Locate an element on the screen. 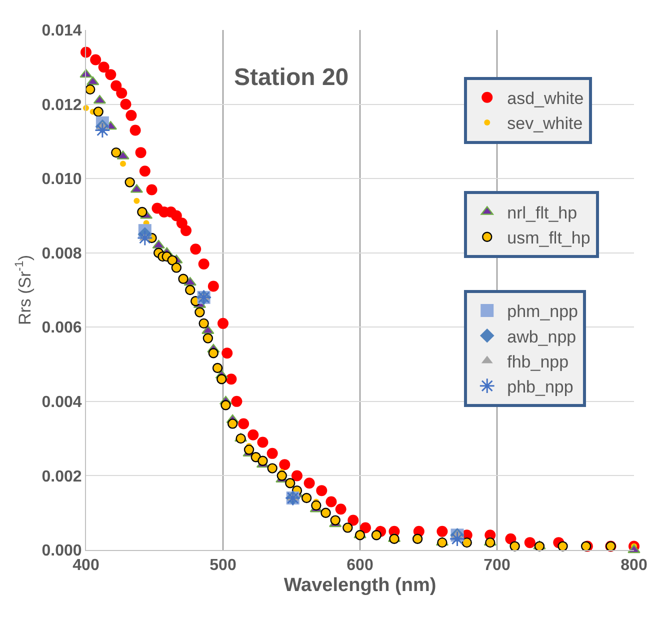 This screenshot has height=620, width=654. x-tick-label: 700 is located at coordinates (497, 565).